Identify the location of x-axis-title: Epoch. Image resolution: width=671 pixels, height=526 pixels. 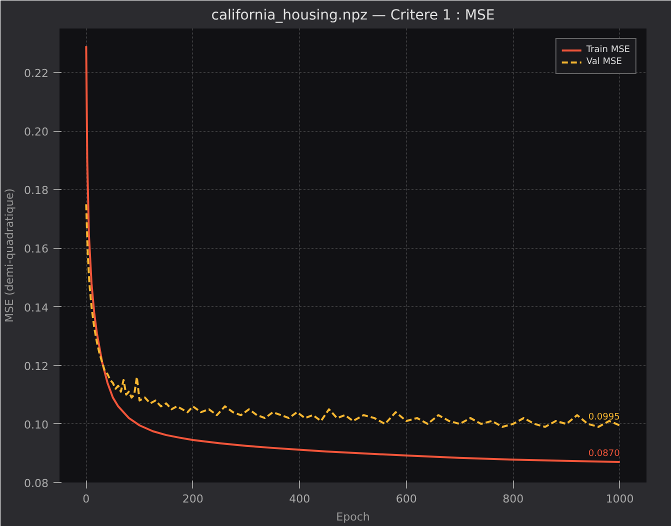
(353, 517).